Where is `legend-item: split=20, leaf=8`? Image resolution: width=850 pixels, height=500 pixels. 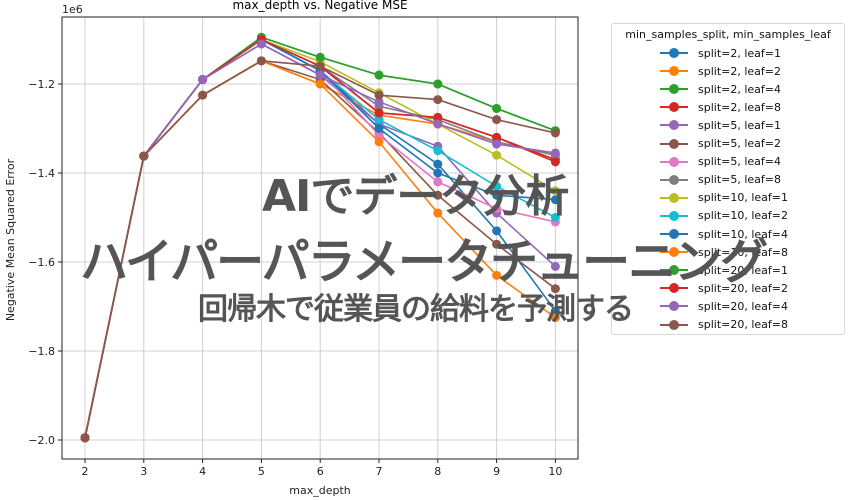
legend-item: split=20, leaf=8 is located at coordinates (724, 325).